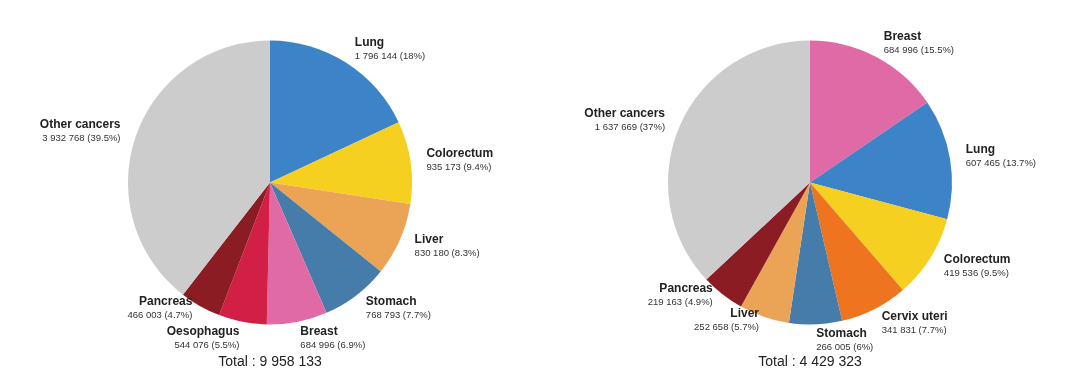  I want to click on data-label: 607 465 (13.7%), so click(1001, 163).